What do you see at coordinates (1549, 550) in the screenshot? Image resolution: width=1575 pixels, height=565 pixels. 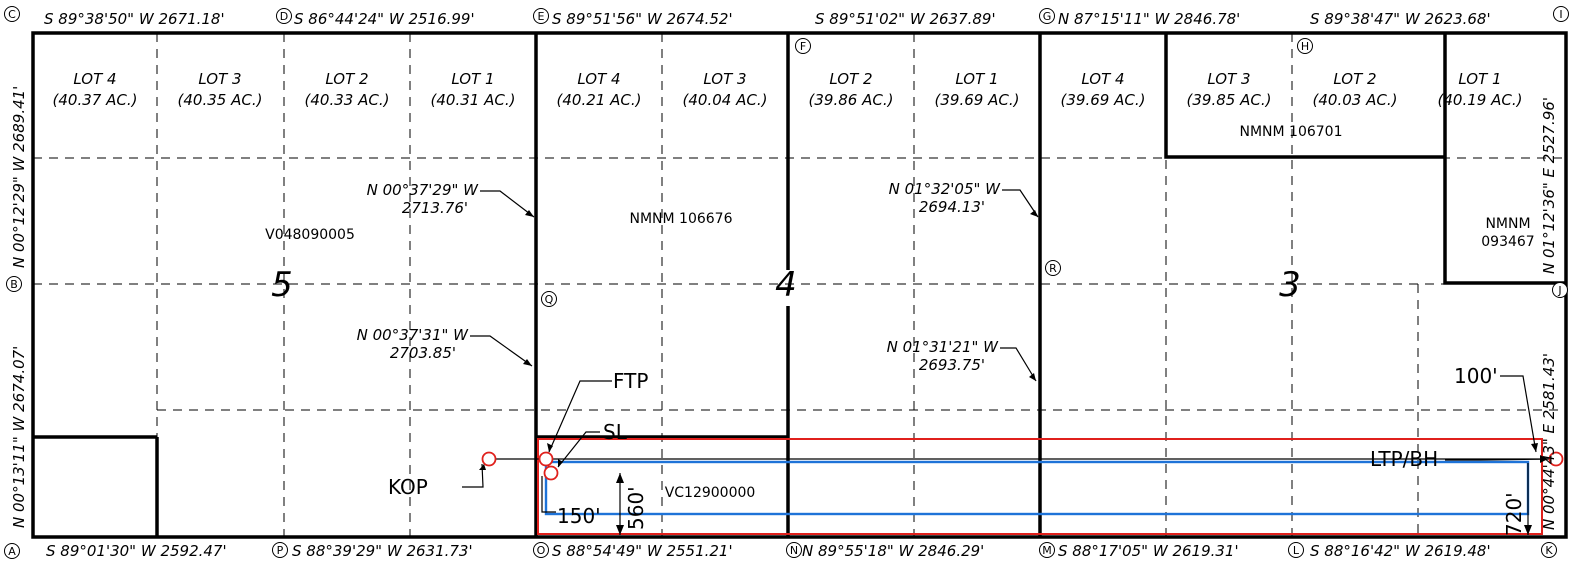 I see `svg-text: K` at bounding box center [1549, 550].